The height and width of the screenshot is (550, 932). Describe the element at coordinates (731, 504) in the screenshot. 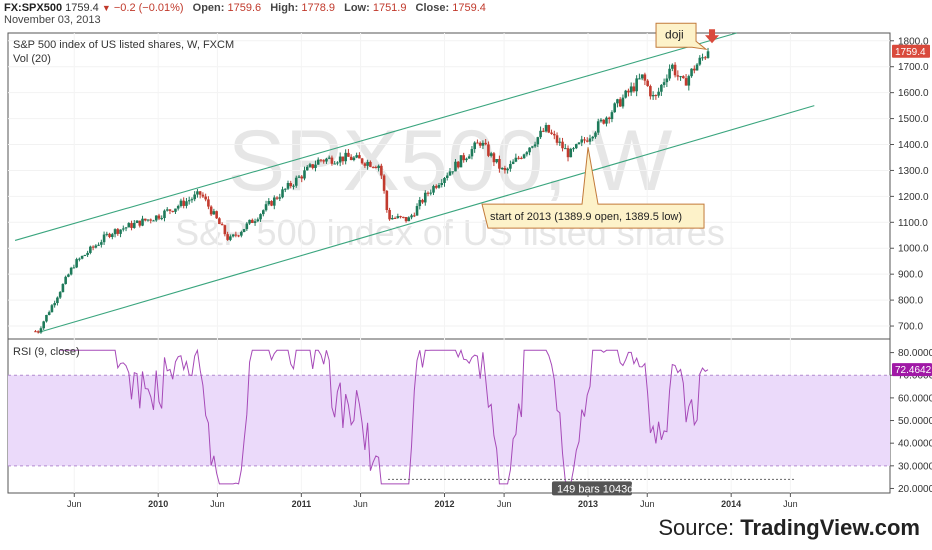

I see `time-tick-label: 2014` at that location.